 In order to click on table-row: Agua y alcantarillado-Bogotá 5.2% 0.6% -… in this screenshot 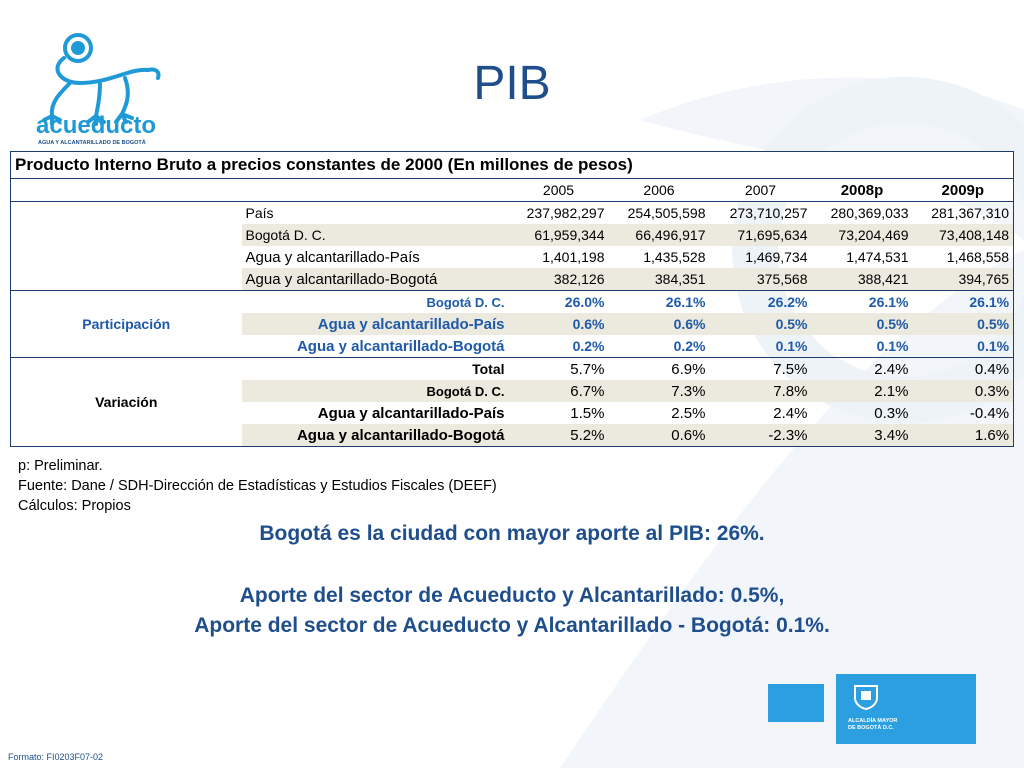, I will do `click(513, 435)`.